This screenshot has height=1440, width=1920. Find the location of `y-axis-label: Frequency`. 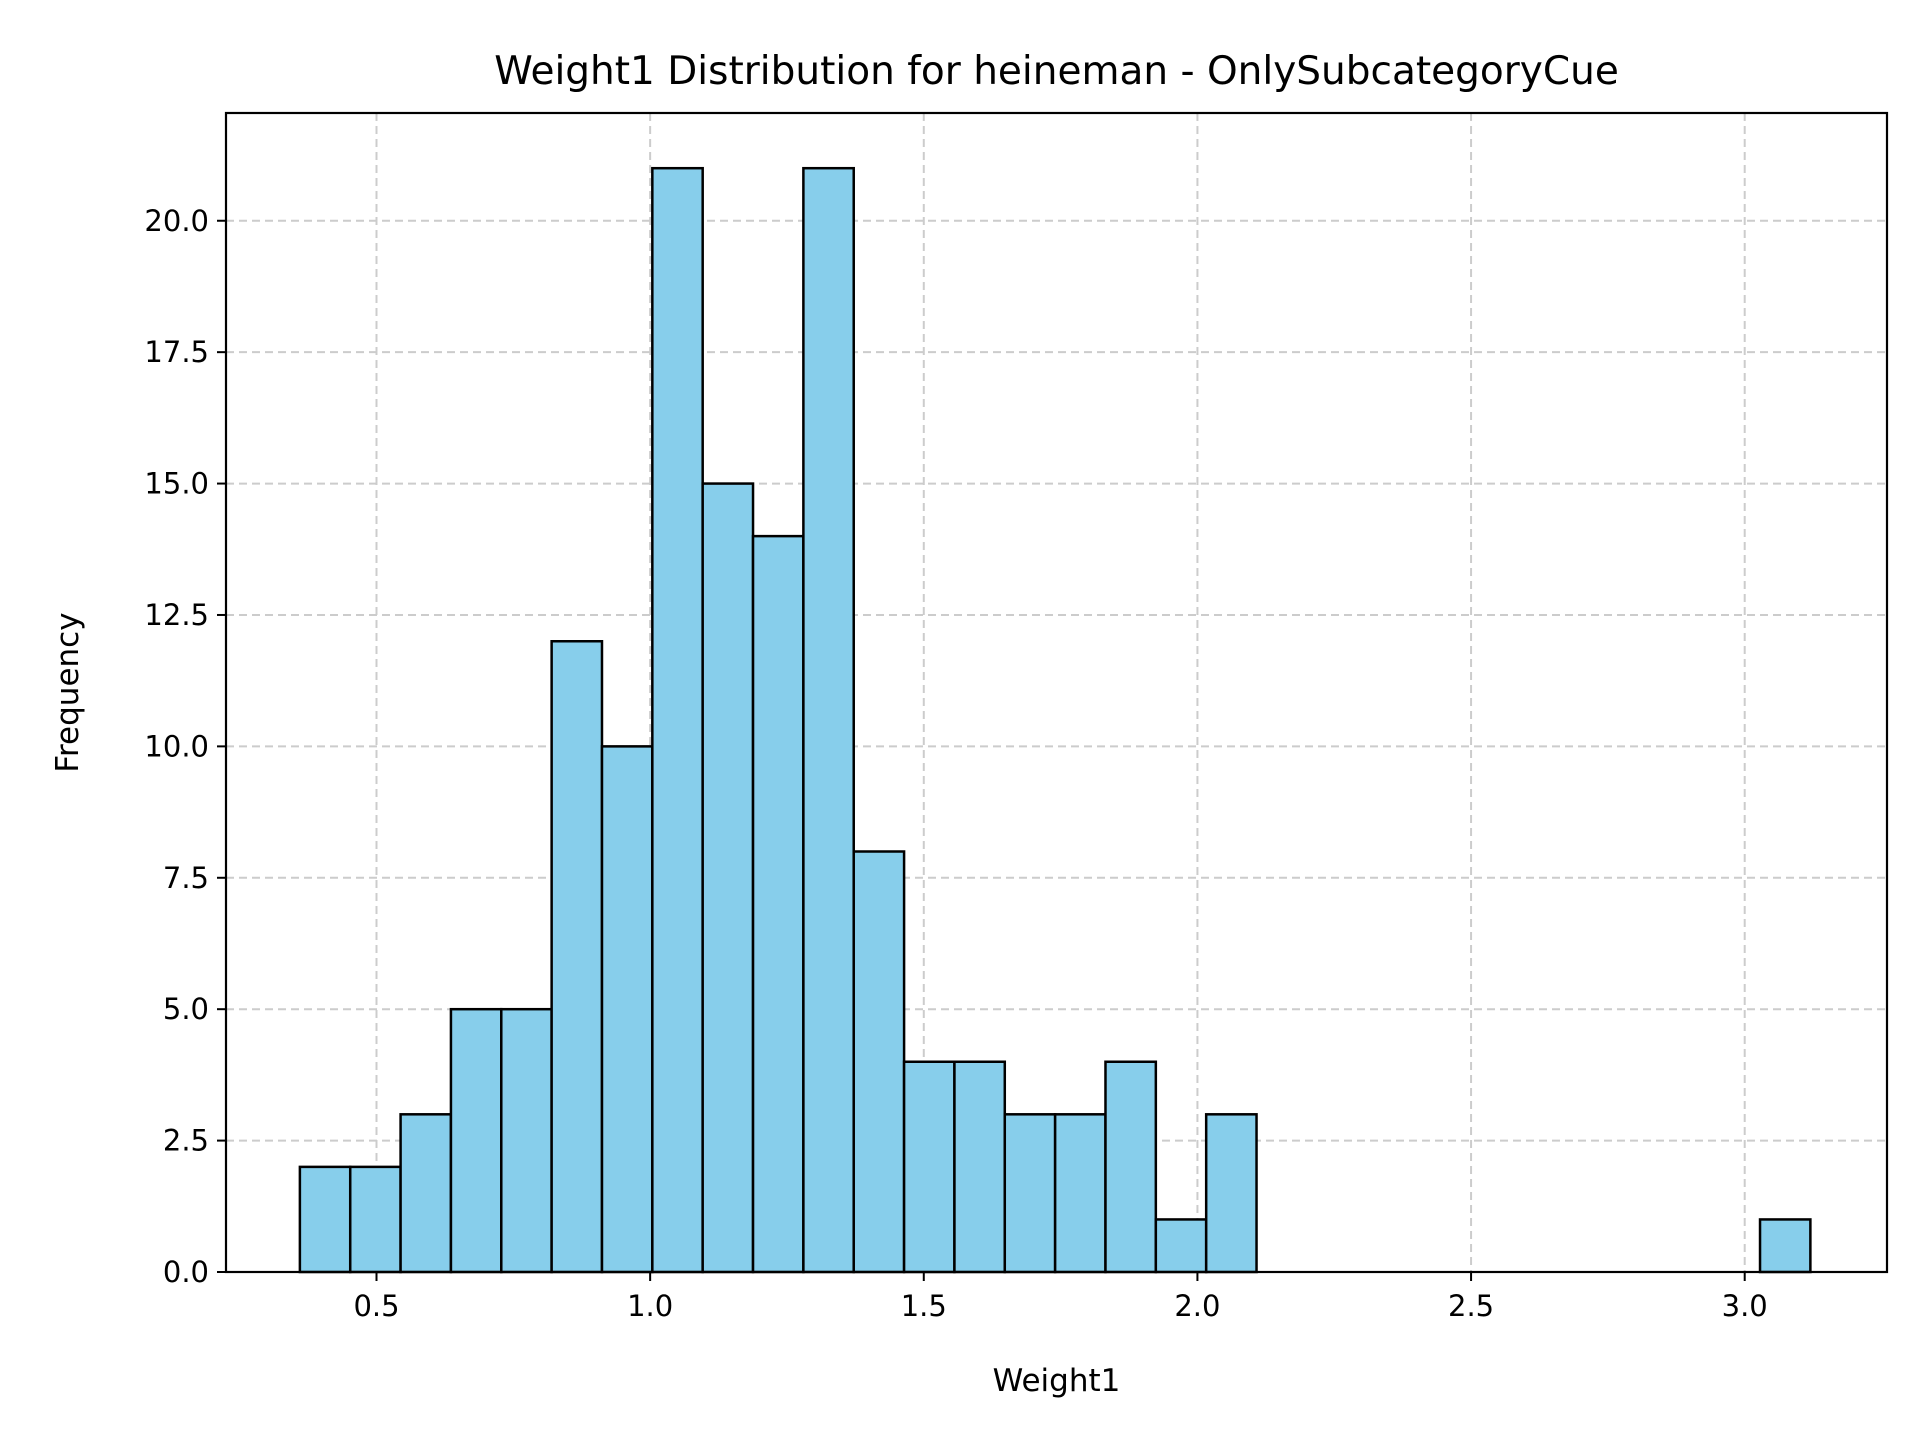

y-axis-label: Frequency is located at coordinates (68, 692).